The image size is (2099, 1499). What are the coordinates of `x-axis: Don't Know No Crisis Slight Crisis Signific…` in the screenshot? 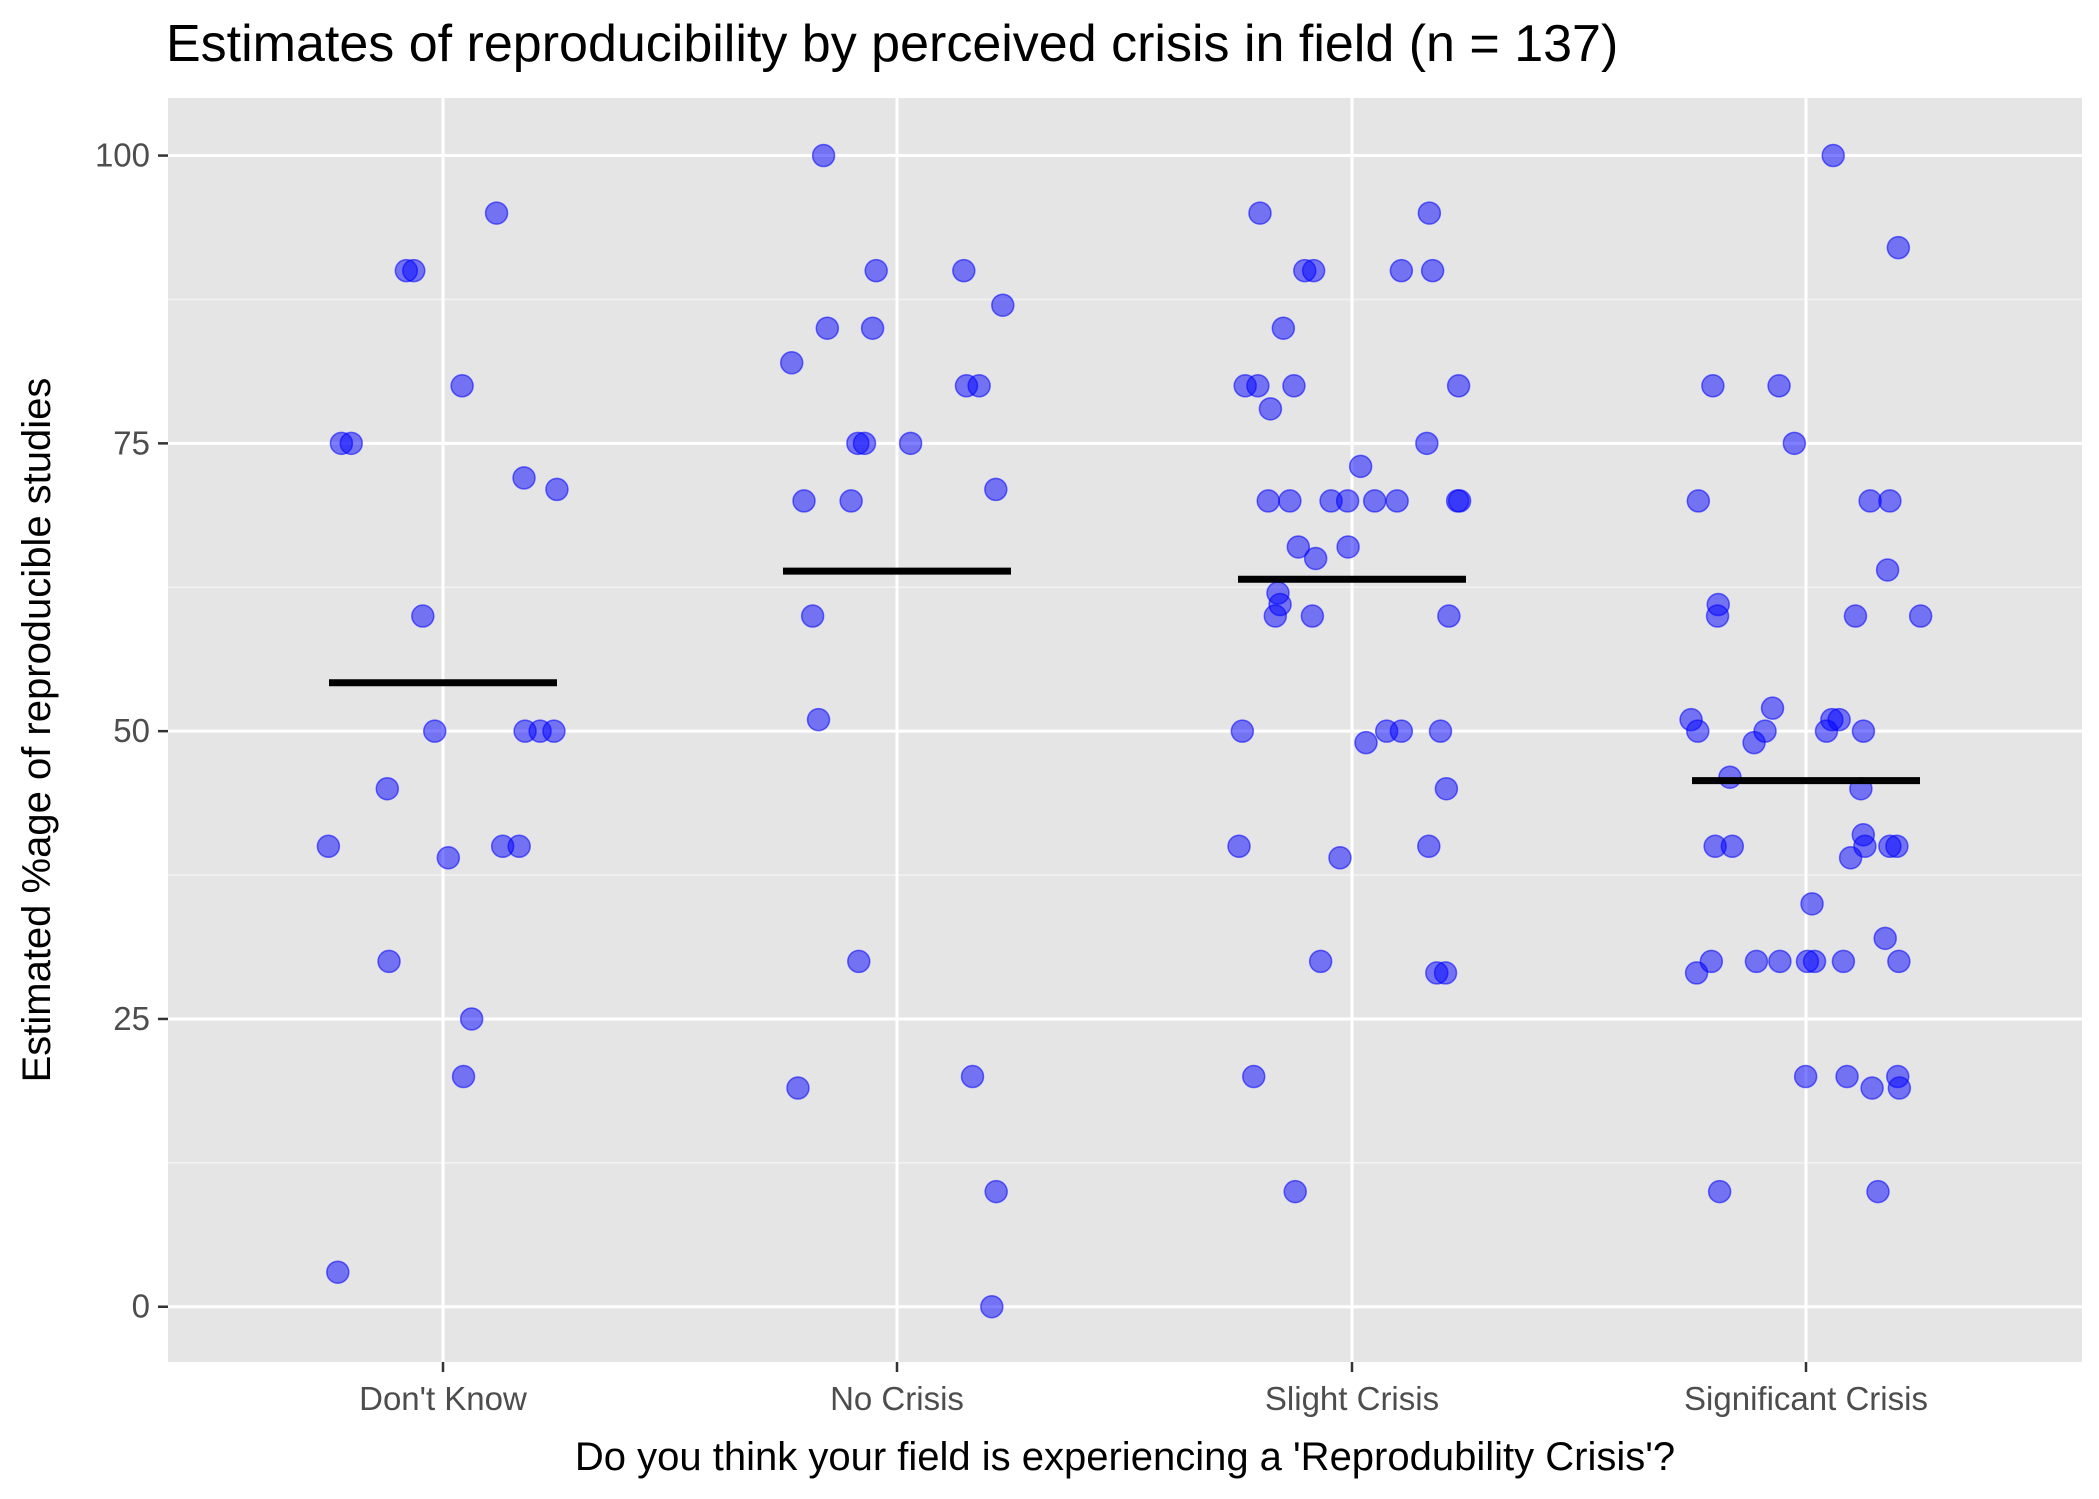 It's located at (1143, 1389).